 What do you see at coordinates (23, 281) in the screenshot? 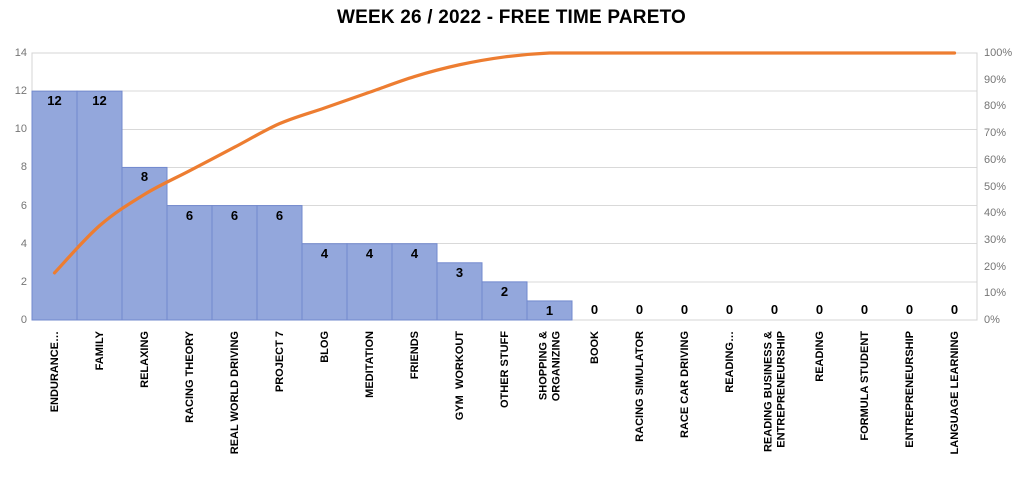
I see `left-axis-tick: 2` at bounding box center [23, 281].